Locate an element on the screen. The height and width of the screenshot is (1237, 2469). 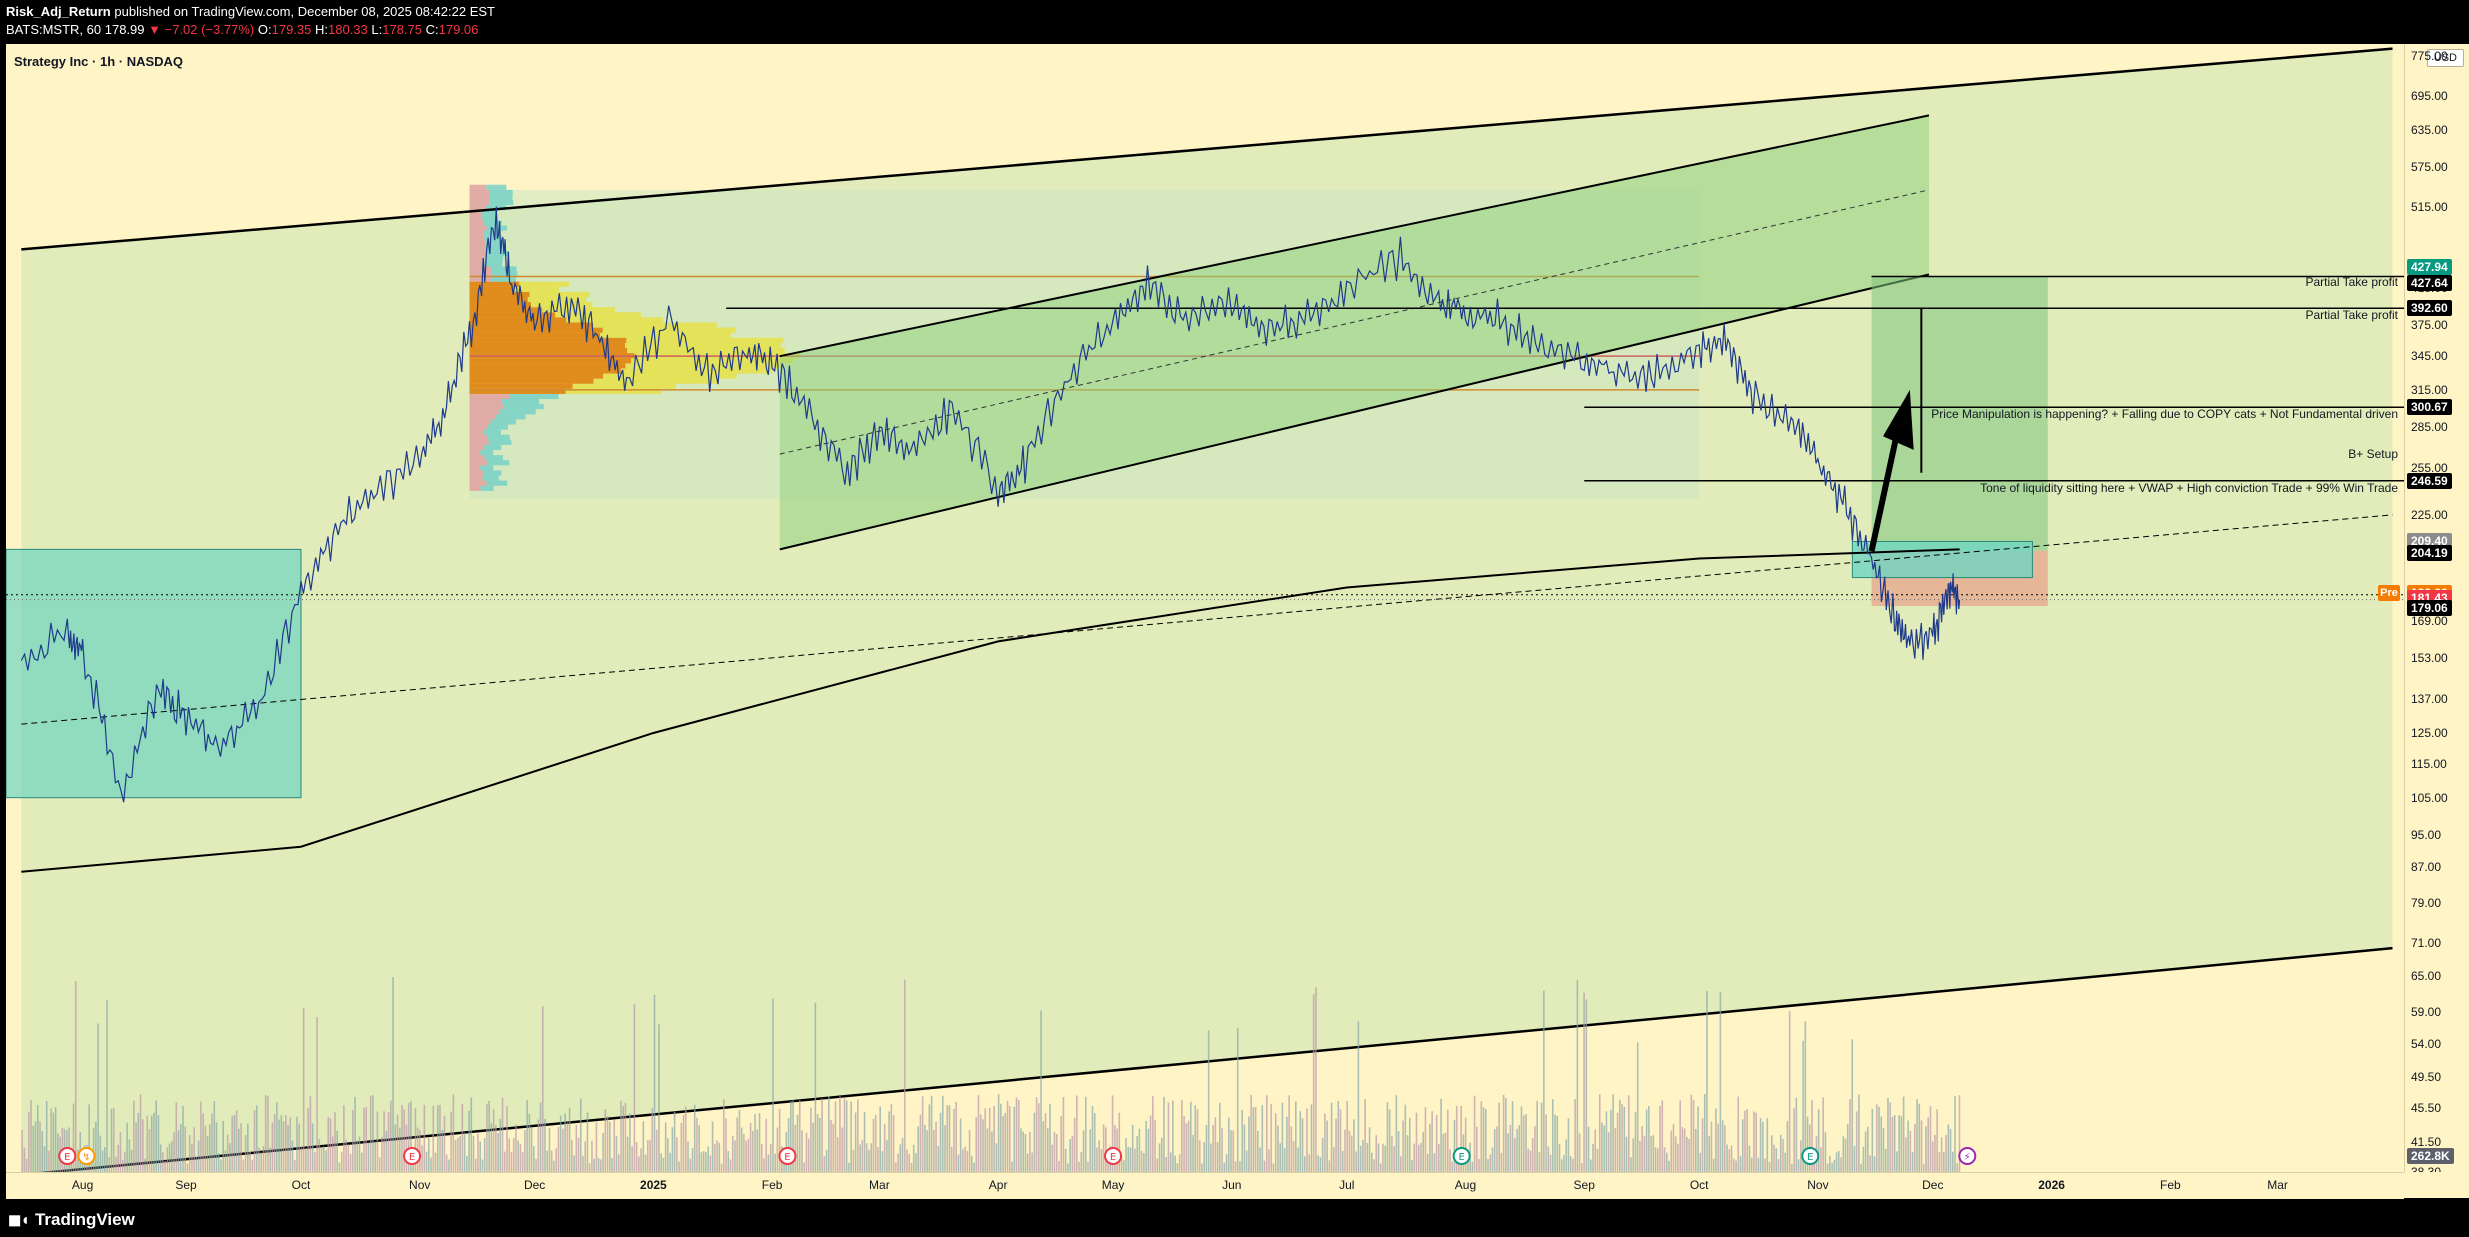
high-label: H: is located at coordinates (321, 29).